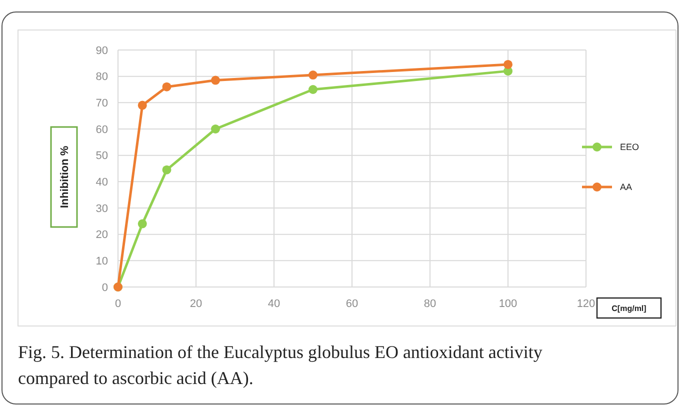 Image resolution: width=680 pixels, height=408 pixels. Describe the element at coordinates (102, 77) in the screenshot. I see `y-tick-label: 80` at that location.